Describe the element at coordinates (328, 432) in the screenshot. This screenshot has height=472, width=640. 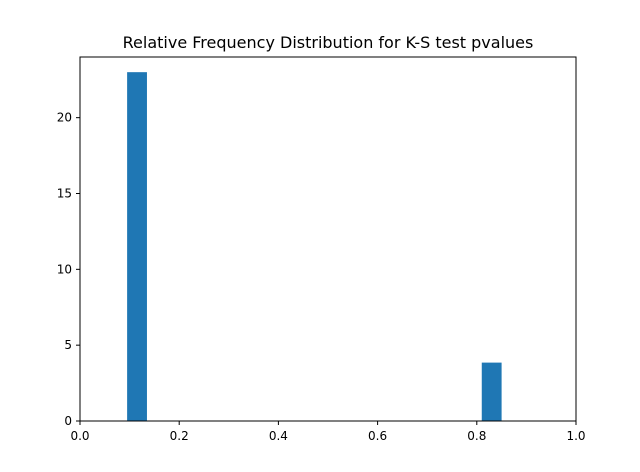
I see `x-axis: 0.0 0.2 0.4 0.6 0.8 1.0` at that location.